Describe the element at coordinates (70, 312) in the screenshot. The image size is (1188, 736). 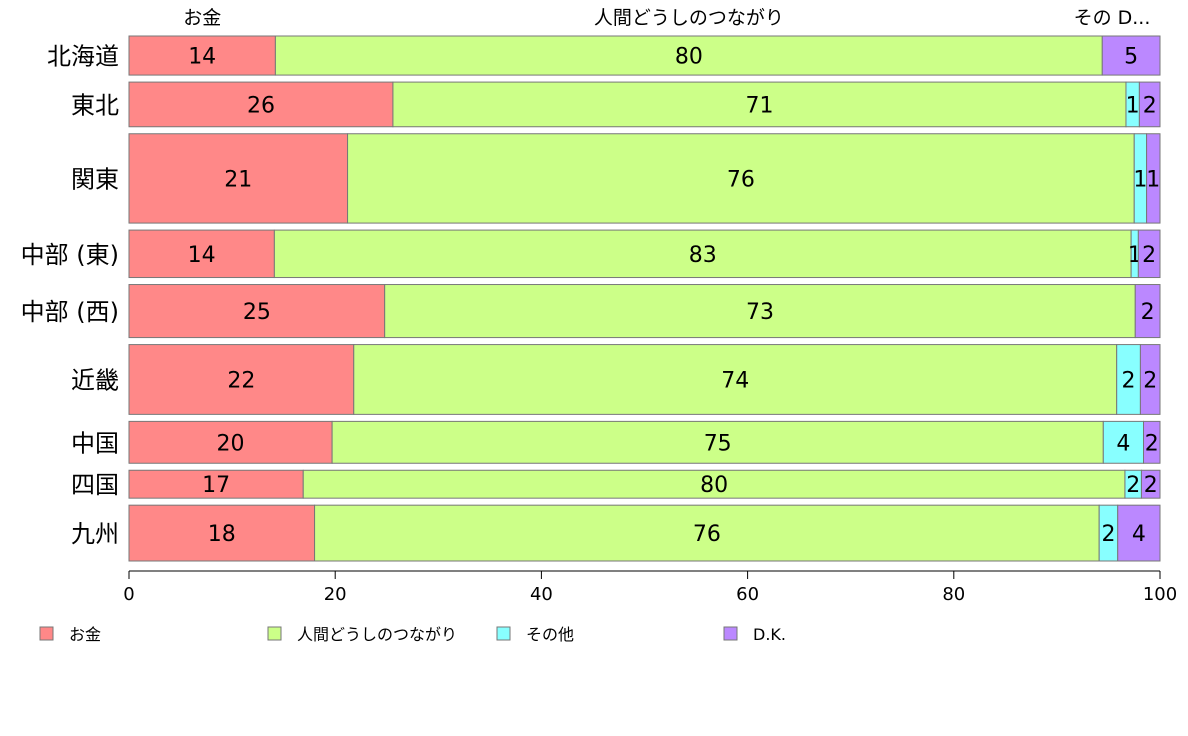
I see `category-label: 中部 (西)` at that location.